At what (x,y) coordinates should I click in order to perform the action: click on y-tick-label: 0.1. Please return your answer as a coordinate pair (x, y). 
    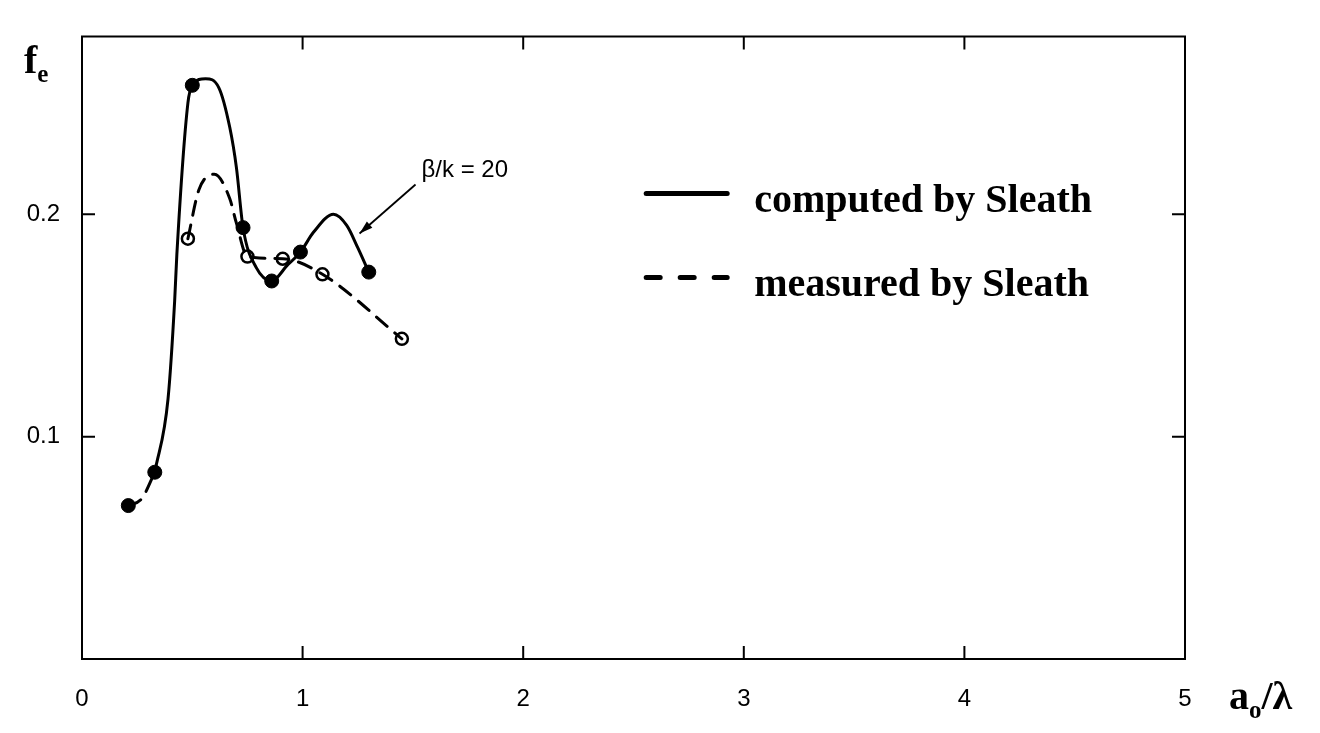
    Looking at the image, I should click on (43, 435).